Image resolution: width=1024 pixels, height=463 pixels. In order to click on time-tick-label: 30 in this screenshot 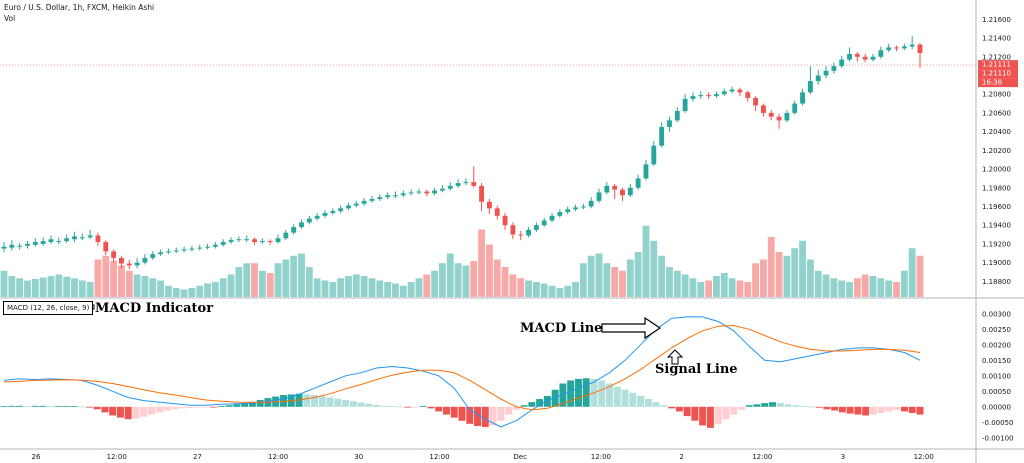, I will do `click(358, 457)`.